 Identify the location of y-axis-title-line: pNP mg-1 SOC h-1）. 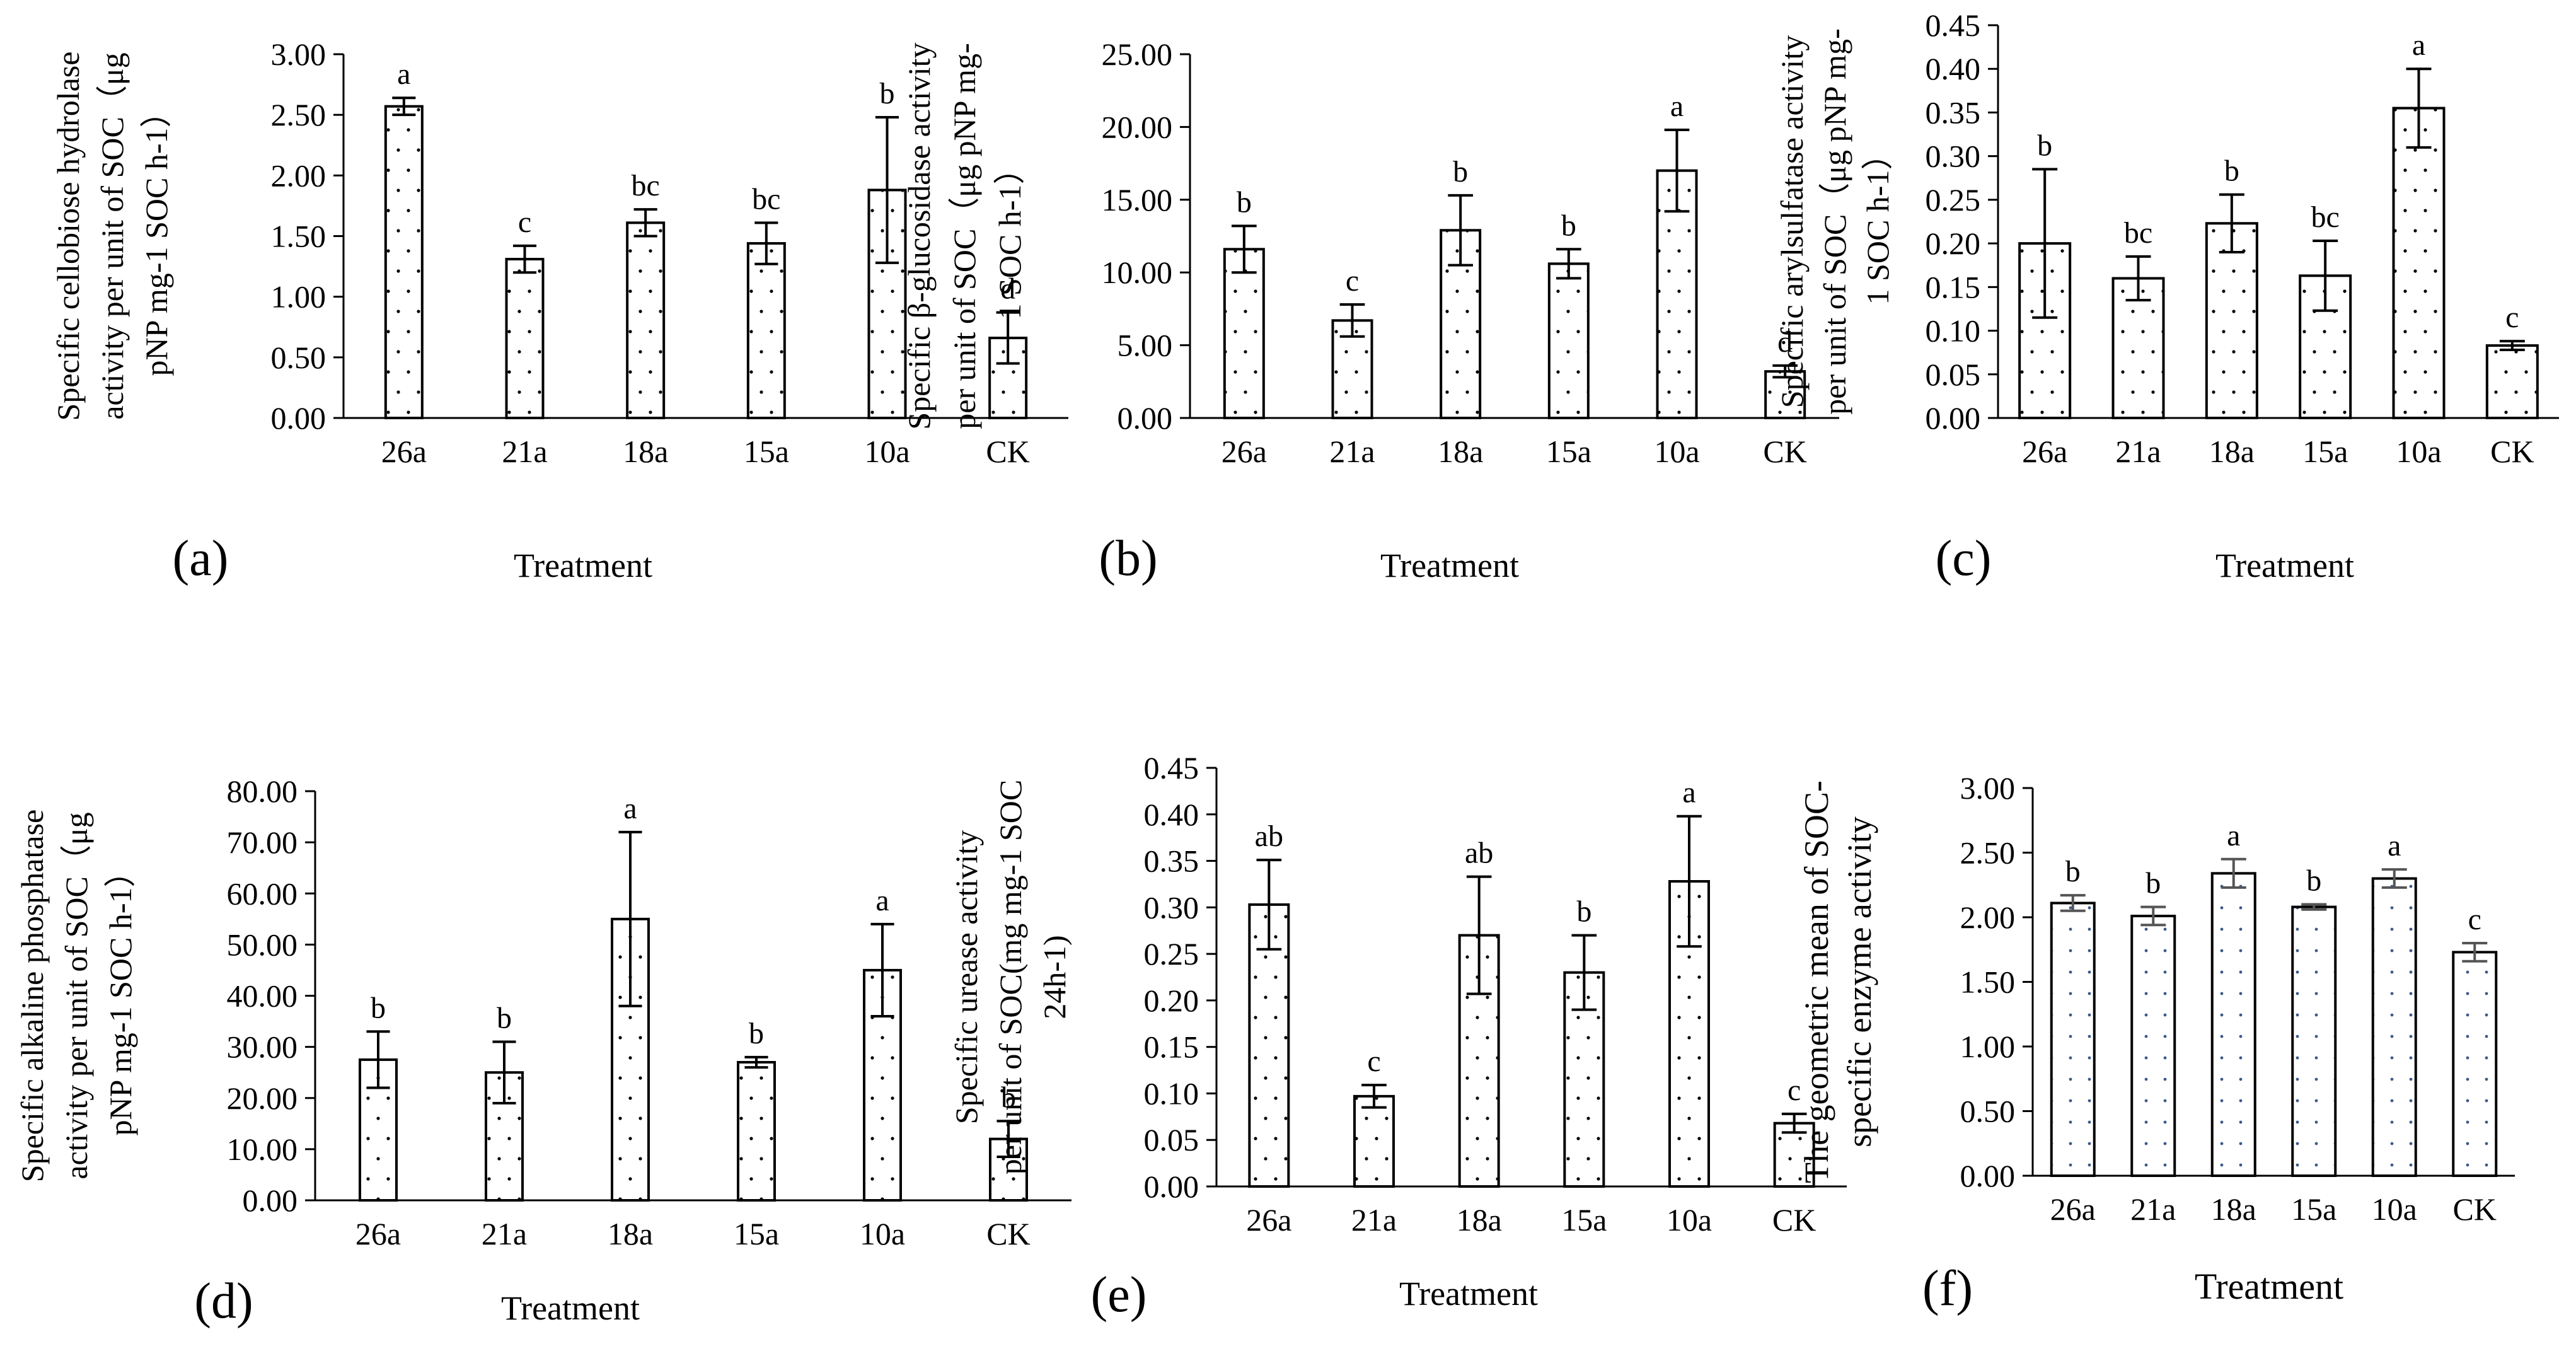
(121, 995).